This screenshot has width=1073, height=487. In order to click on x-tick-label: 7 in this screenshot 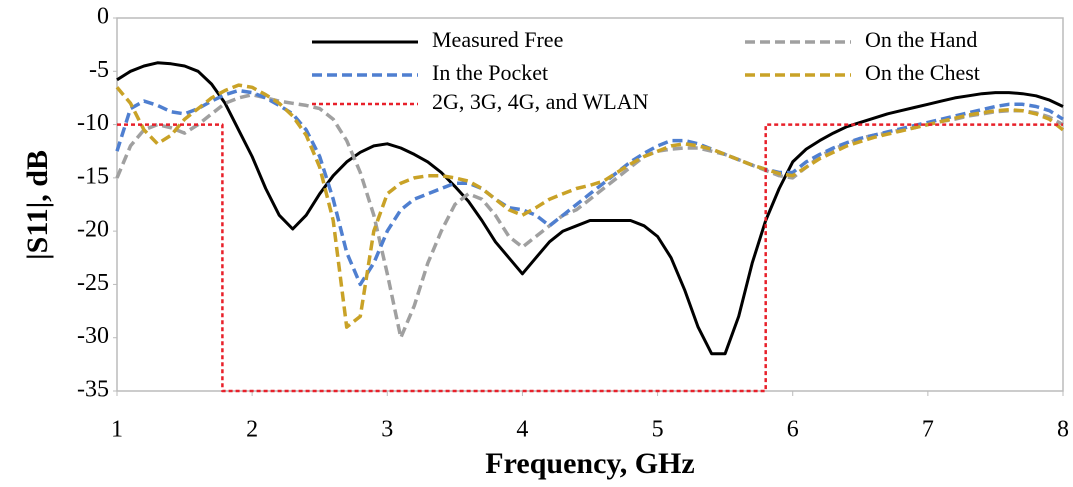, I will do `click(928, 430)`.